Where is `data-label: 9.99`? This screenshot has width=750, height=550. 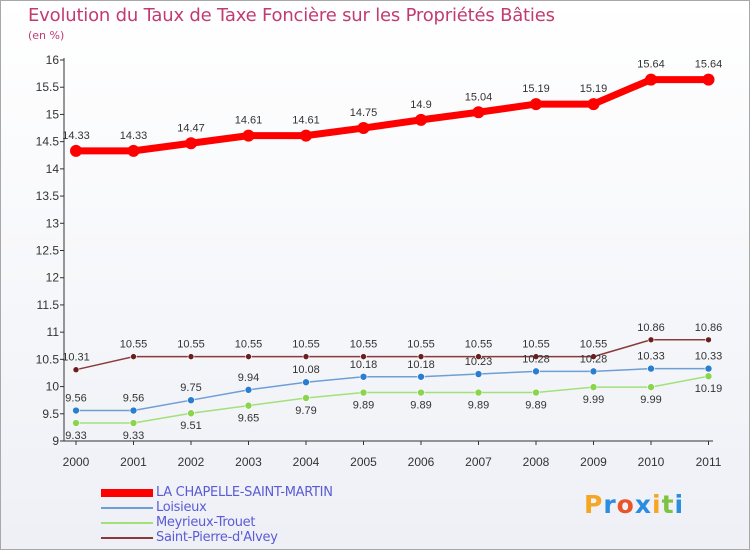
data-label: 9.99 is located at coordinates (650, 400).